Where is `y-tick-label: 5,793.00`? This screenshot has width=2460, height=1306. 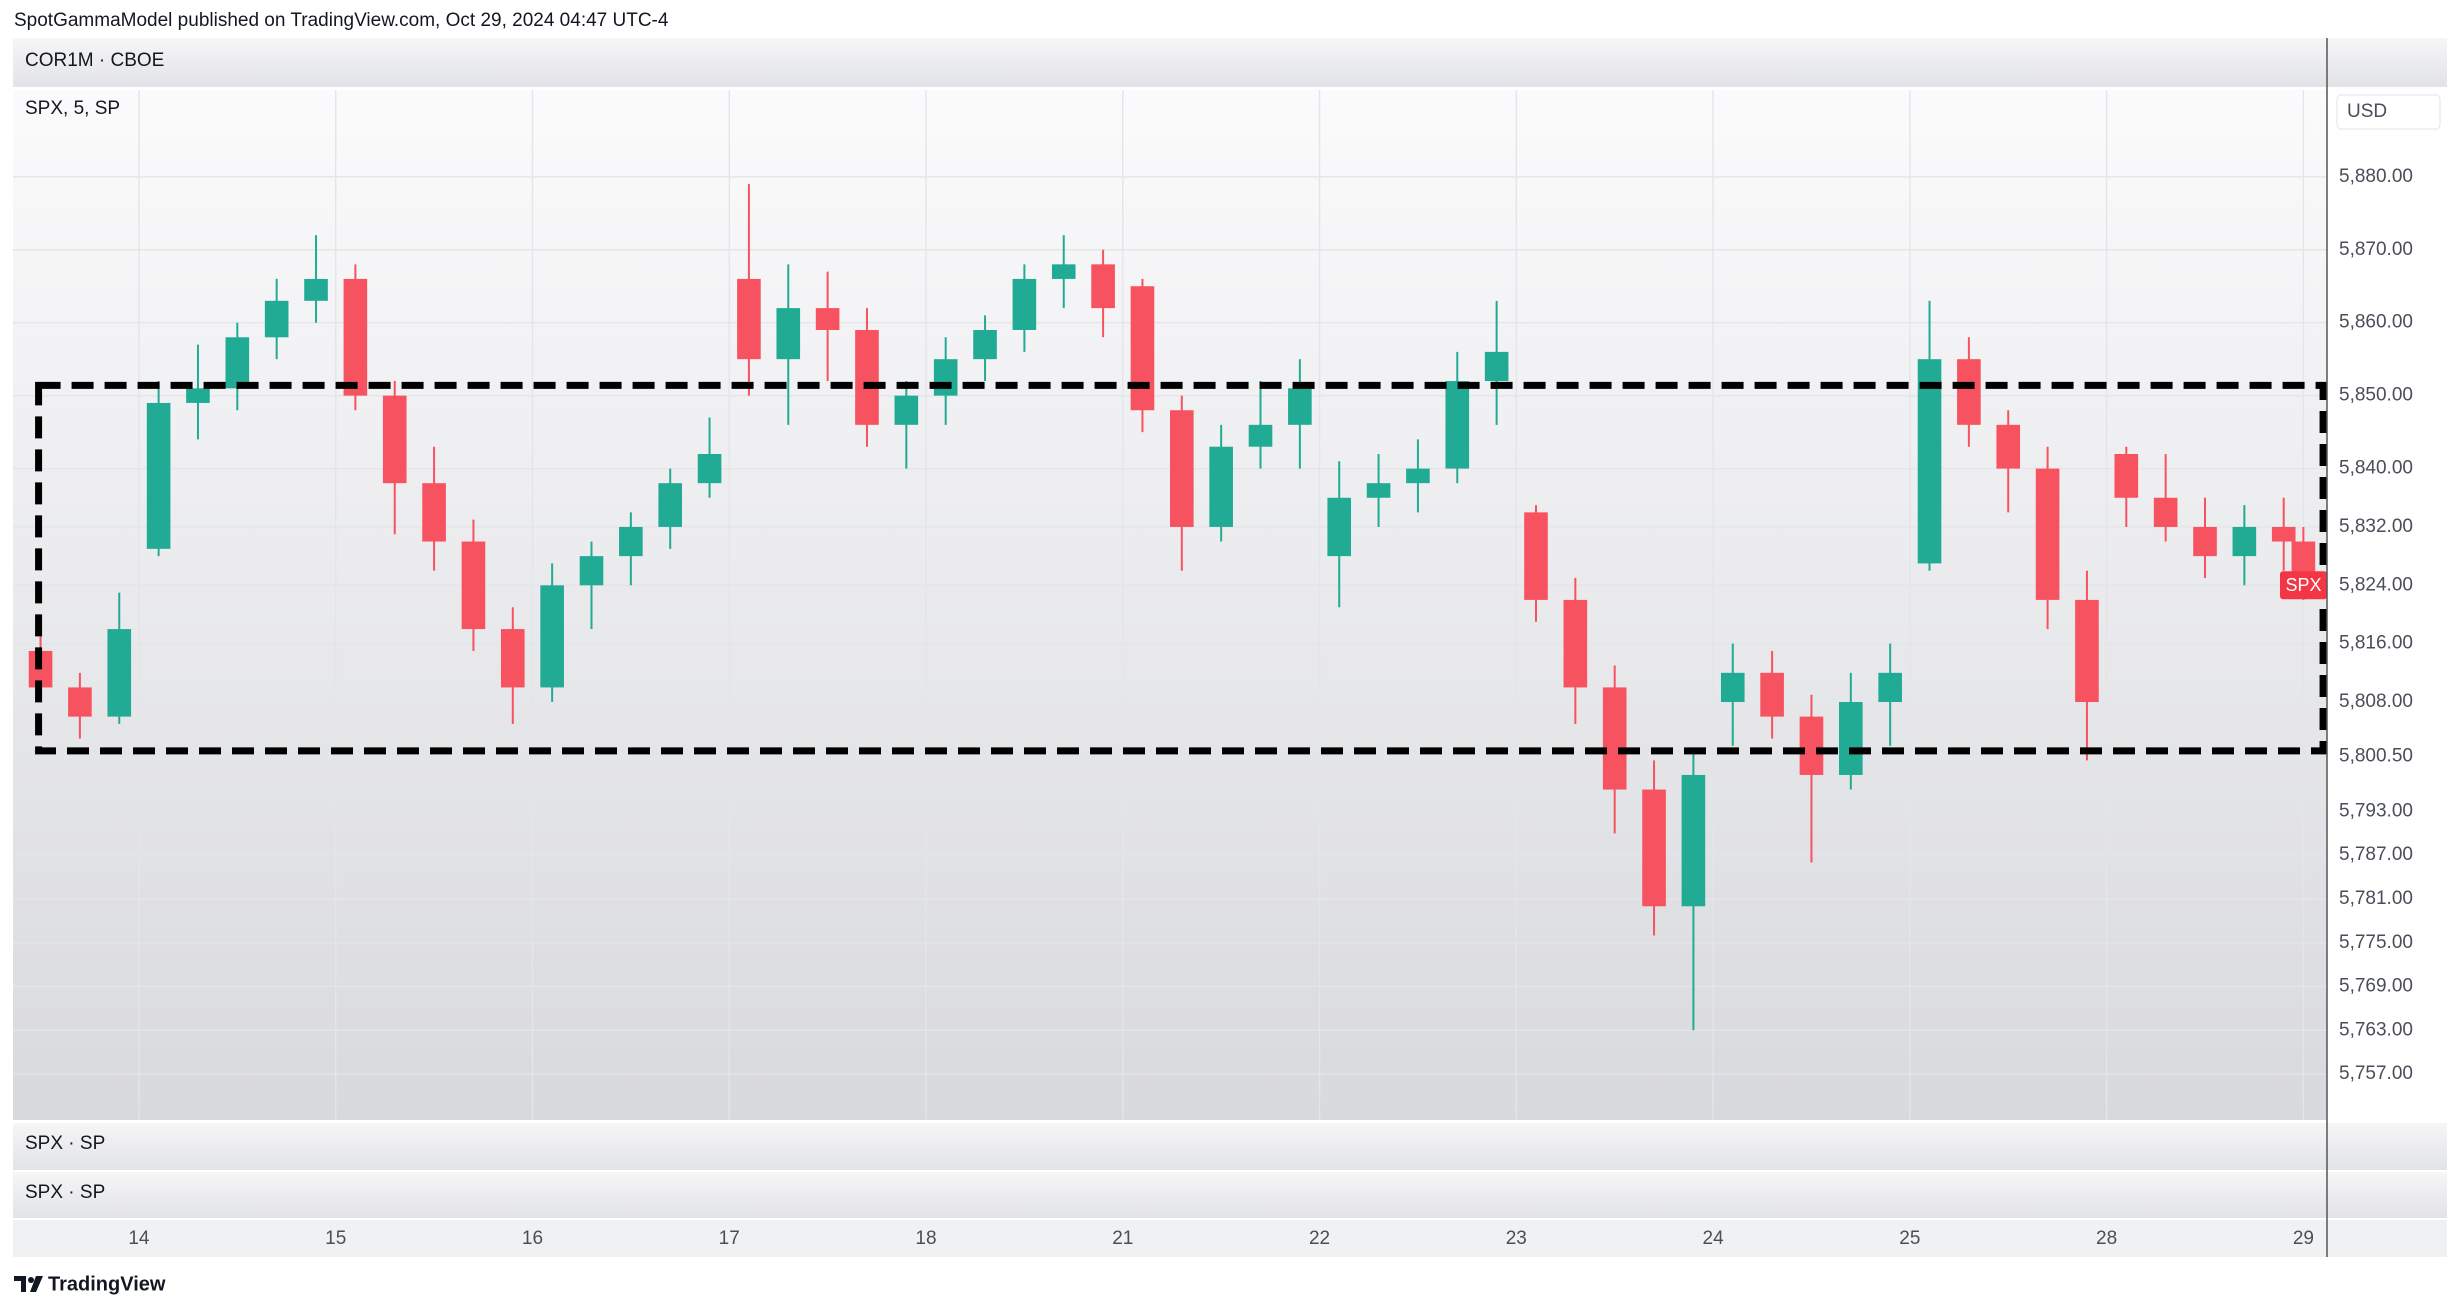 y-tick-label: 5,793.00 is located at coordinates (2376, 810).